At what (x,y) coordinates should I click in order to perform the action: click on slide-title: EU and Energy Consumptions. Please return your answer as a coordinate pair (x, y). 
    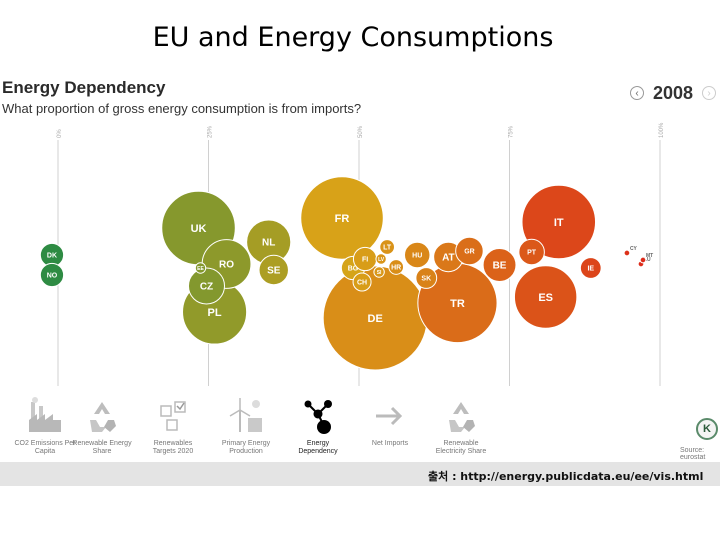
    Looking at the image, I should click on (353, 37).